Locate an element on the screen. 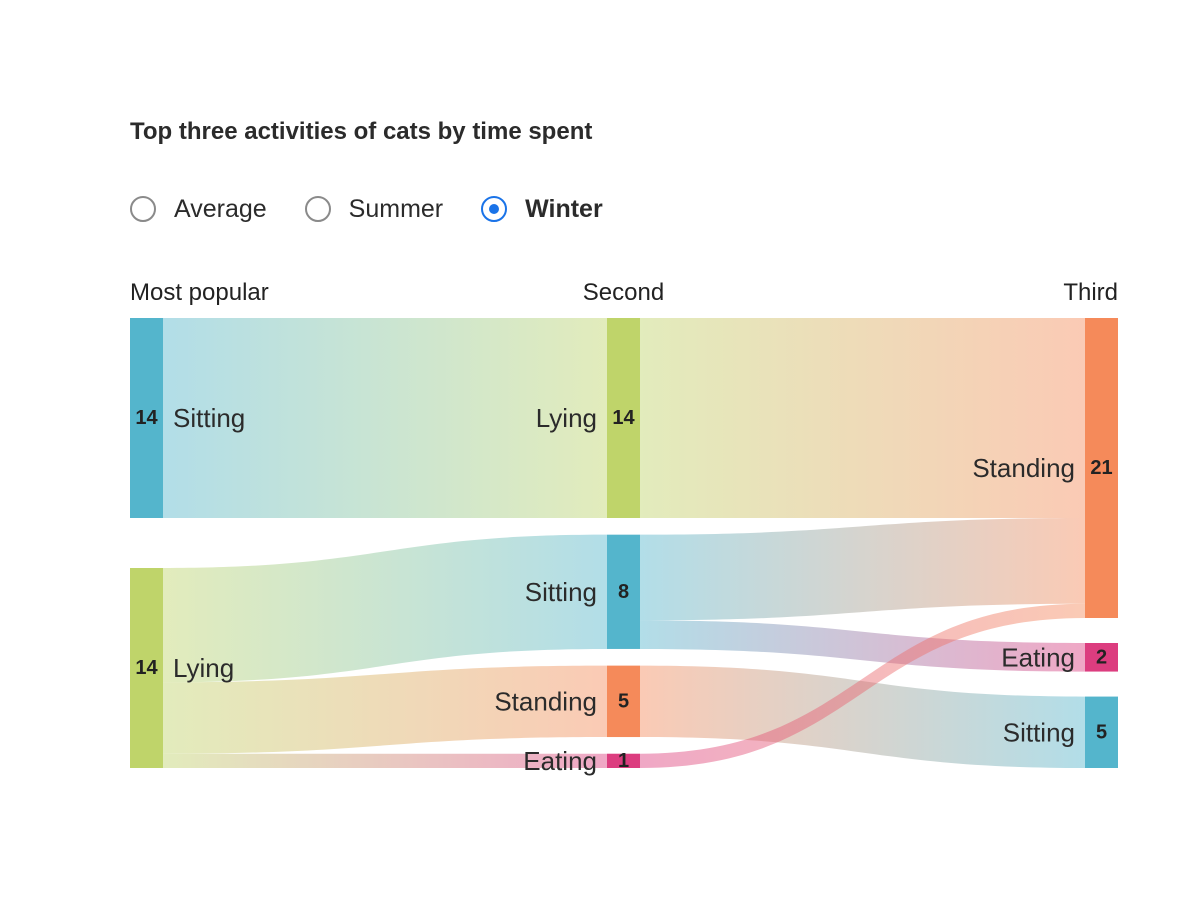 The width and height of the screenshot is (1200, 900). node-label-t-eating: Eating is located at coordinates (1038, 657).